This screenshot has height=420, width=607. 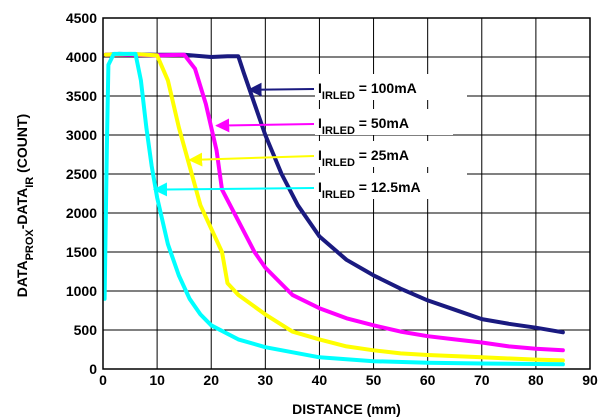 I want to click on y-tick-label: 1500, so click(x=81, y=252).